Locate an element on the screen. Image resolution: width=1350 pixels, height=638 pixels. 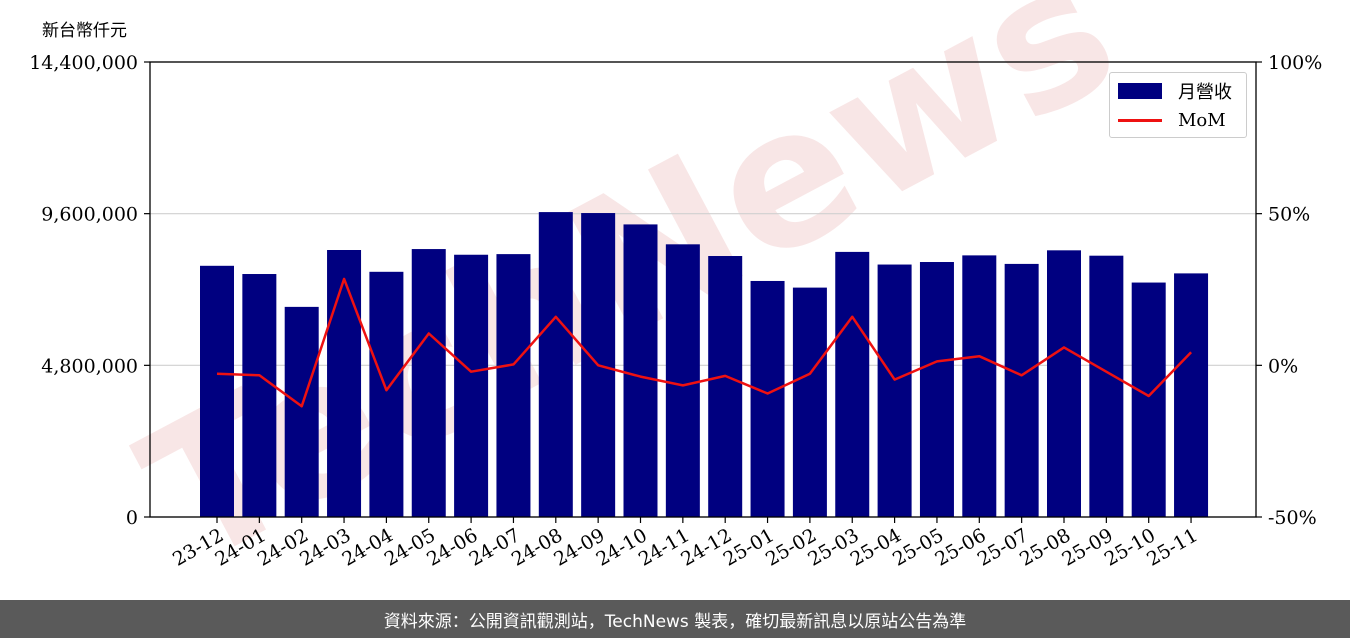
legend-item-revenue: 月營收 is located at coordinates (1178, 91).